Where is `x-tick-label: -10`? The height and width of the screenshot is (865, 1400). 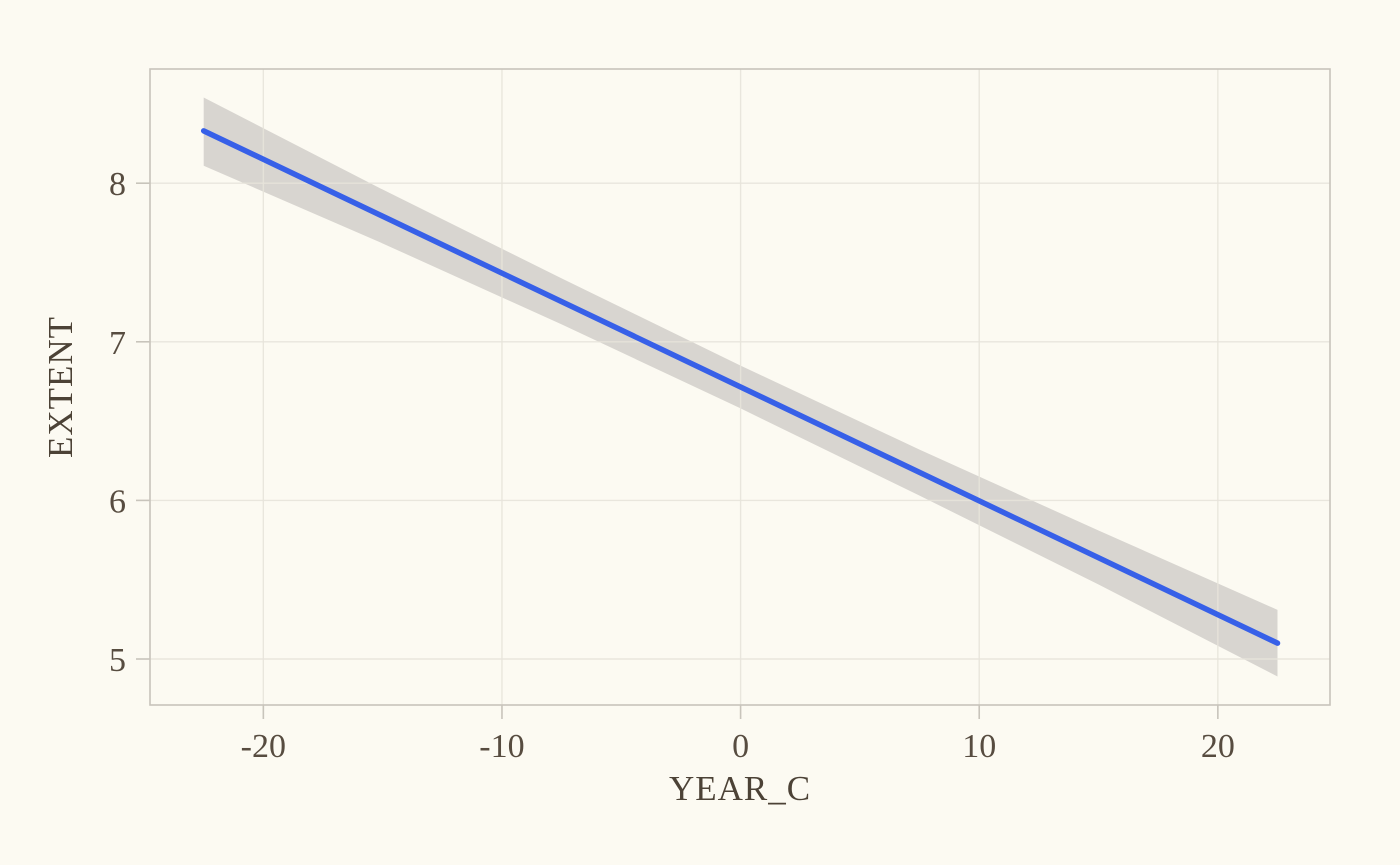
x-tick-label: -10 is located at coordinates (501, 746).